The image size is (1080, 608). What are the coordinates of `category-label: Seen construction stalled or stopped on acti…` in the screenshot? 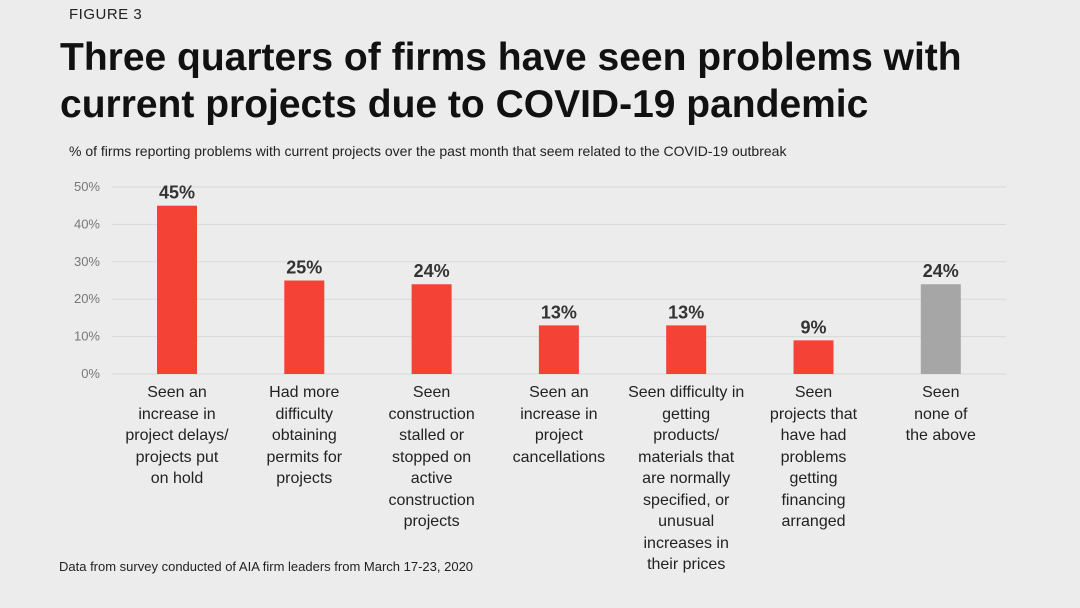 It's located at (431, 457).